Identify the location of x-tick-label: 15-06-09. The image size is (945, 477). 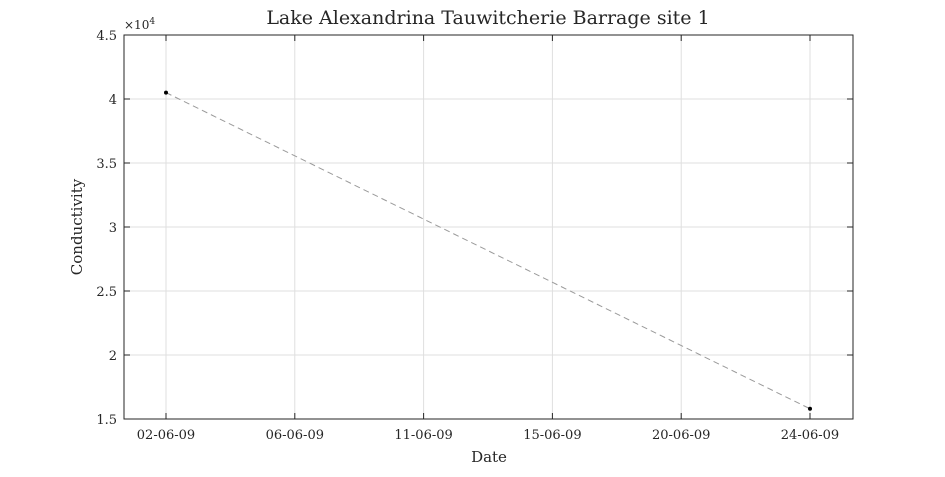
(552, 435).